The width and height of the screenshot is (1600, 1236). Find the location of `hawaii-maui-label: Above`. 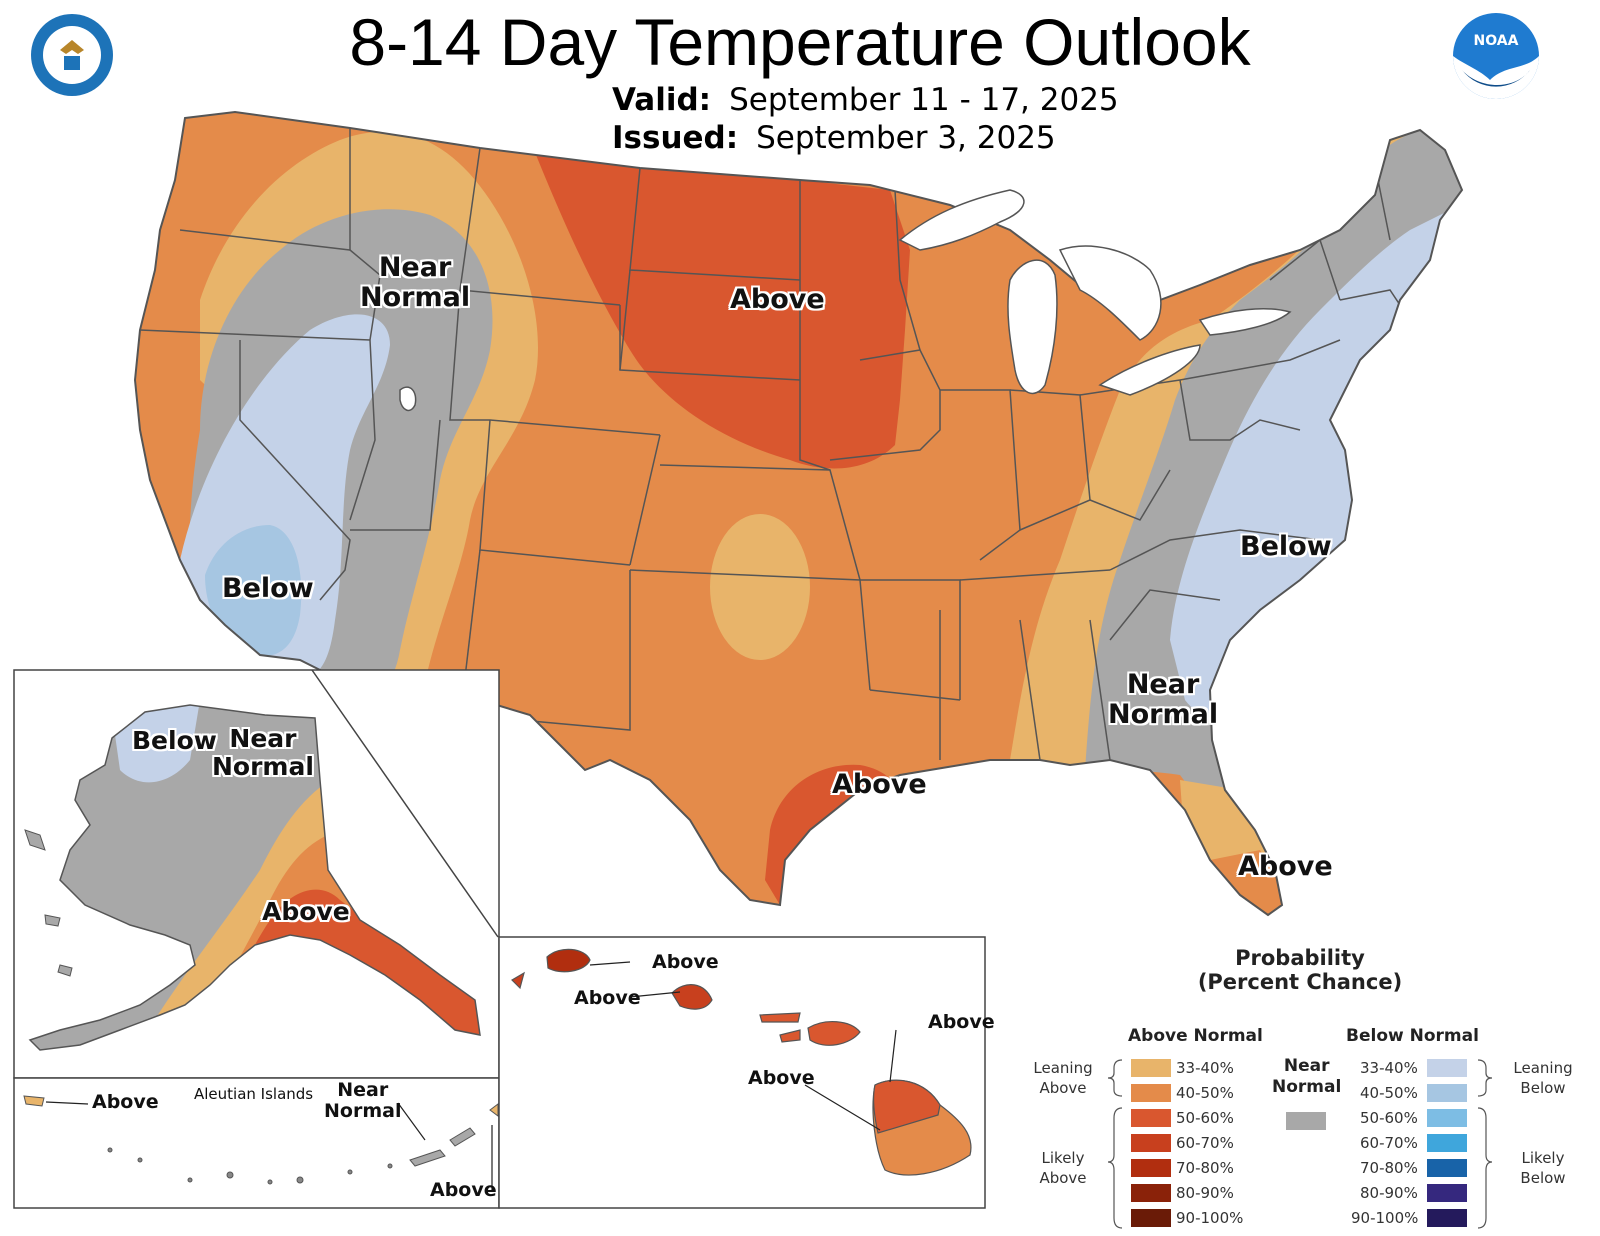

hawaii-maui-label: Above is located at coordinates (961, 1022).